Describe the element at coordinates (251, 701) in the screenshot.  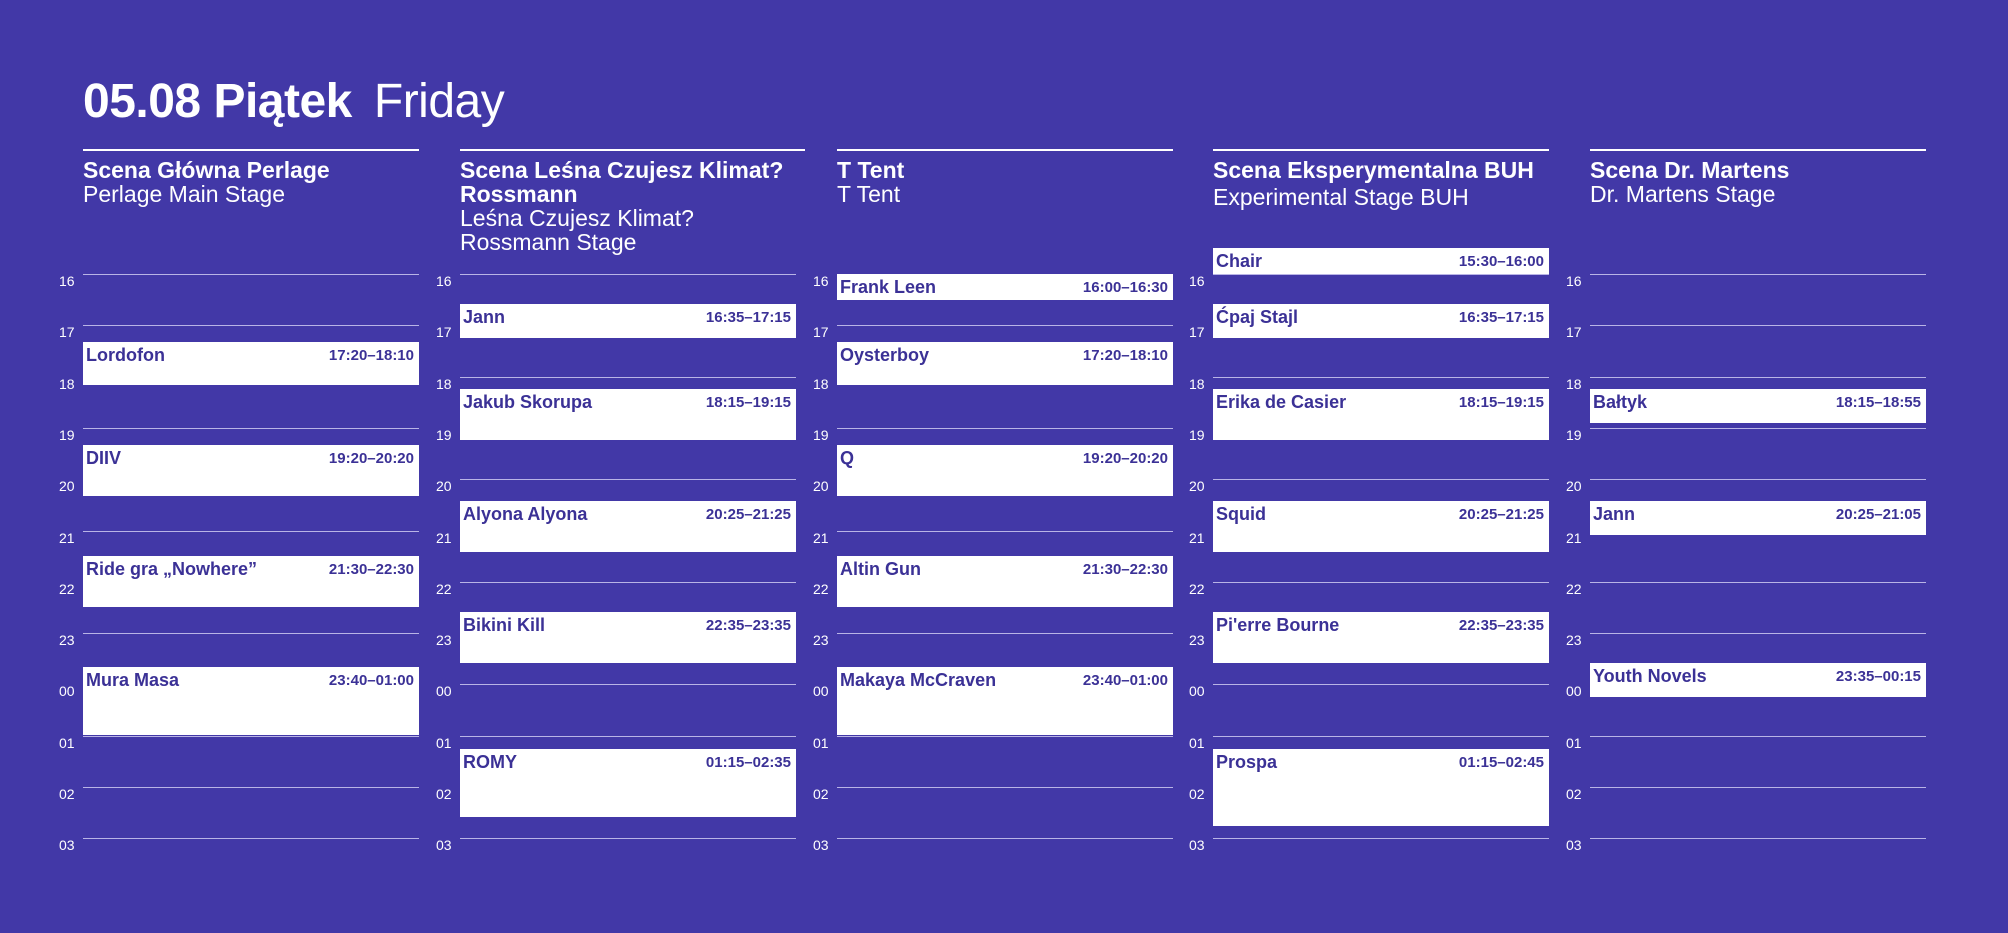
I see `performance-slot: Mura Masa 23:40–01:00` at that location.